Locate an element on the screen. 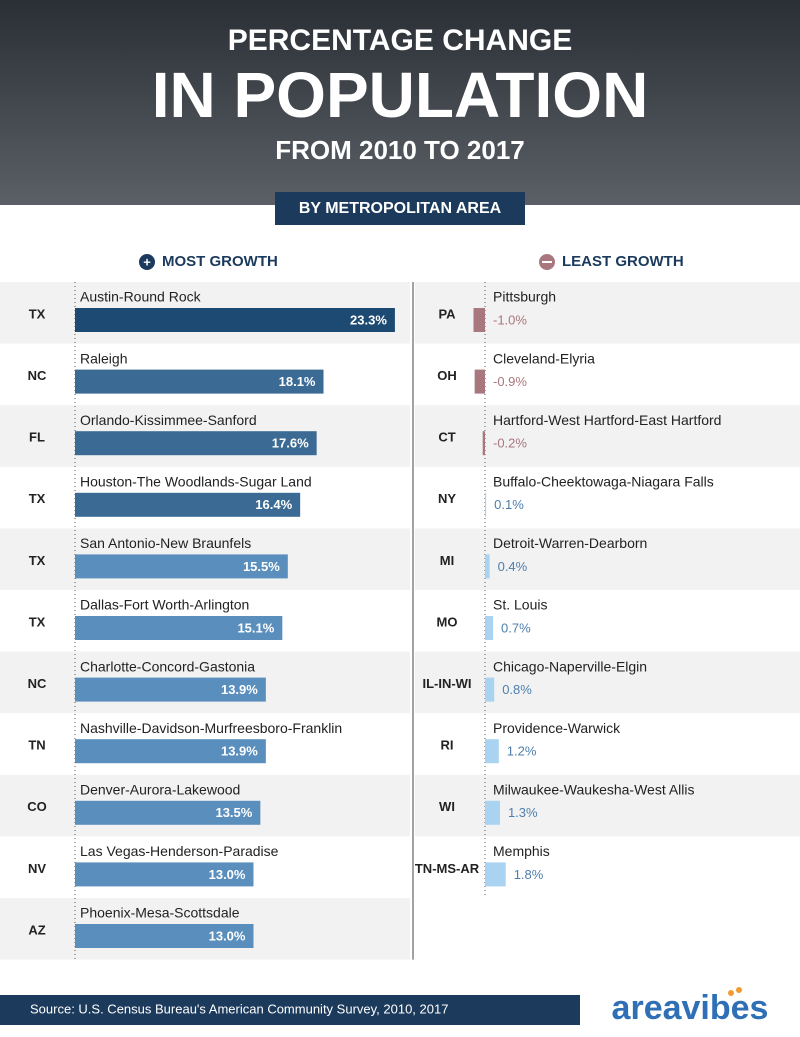 The height and width of the screenshot is (1037, 800). state: RI is located at coordinates (447, 745).